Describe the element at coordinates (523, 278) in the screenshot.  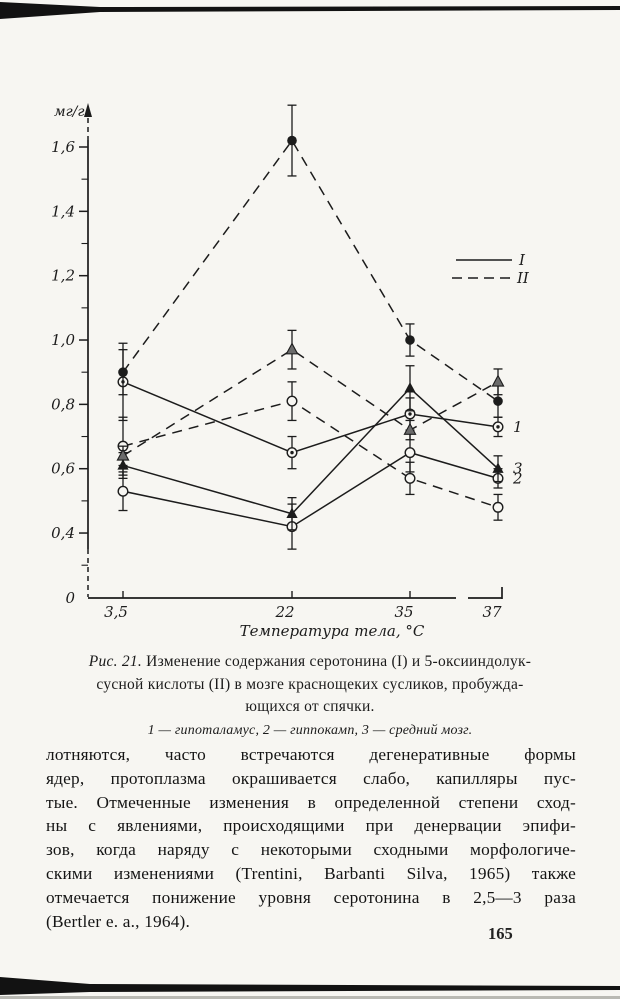
I see `legend-label-II: II` at that location.